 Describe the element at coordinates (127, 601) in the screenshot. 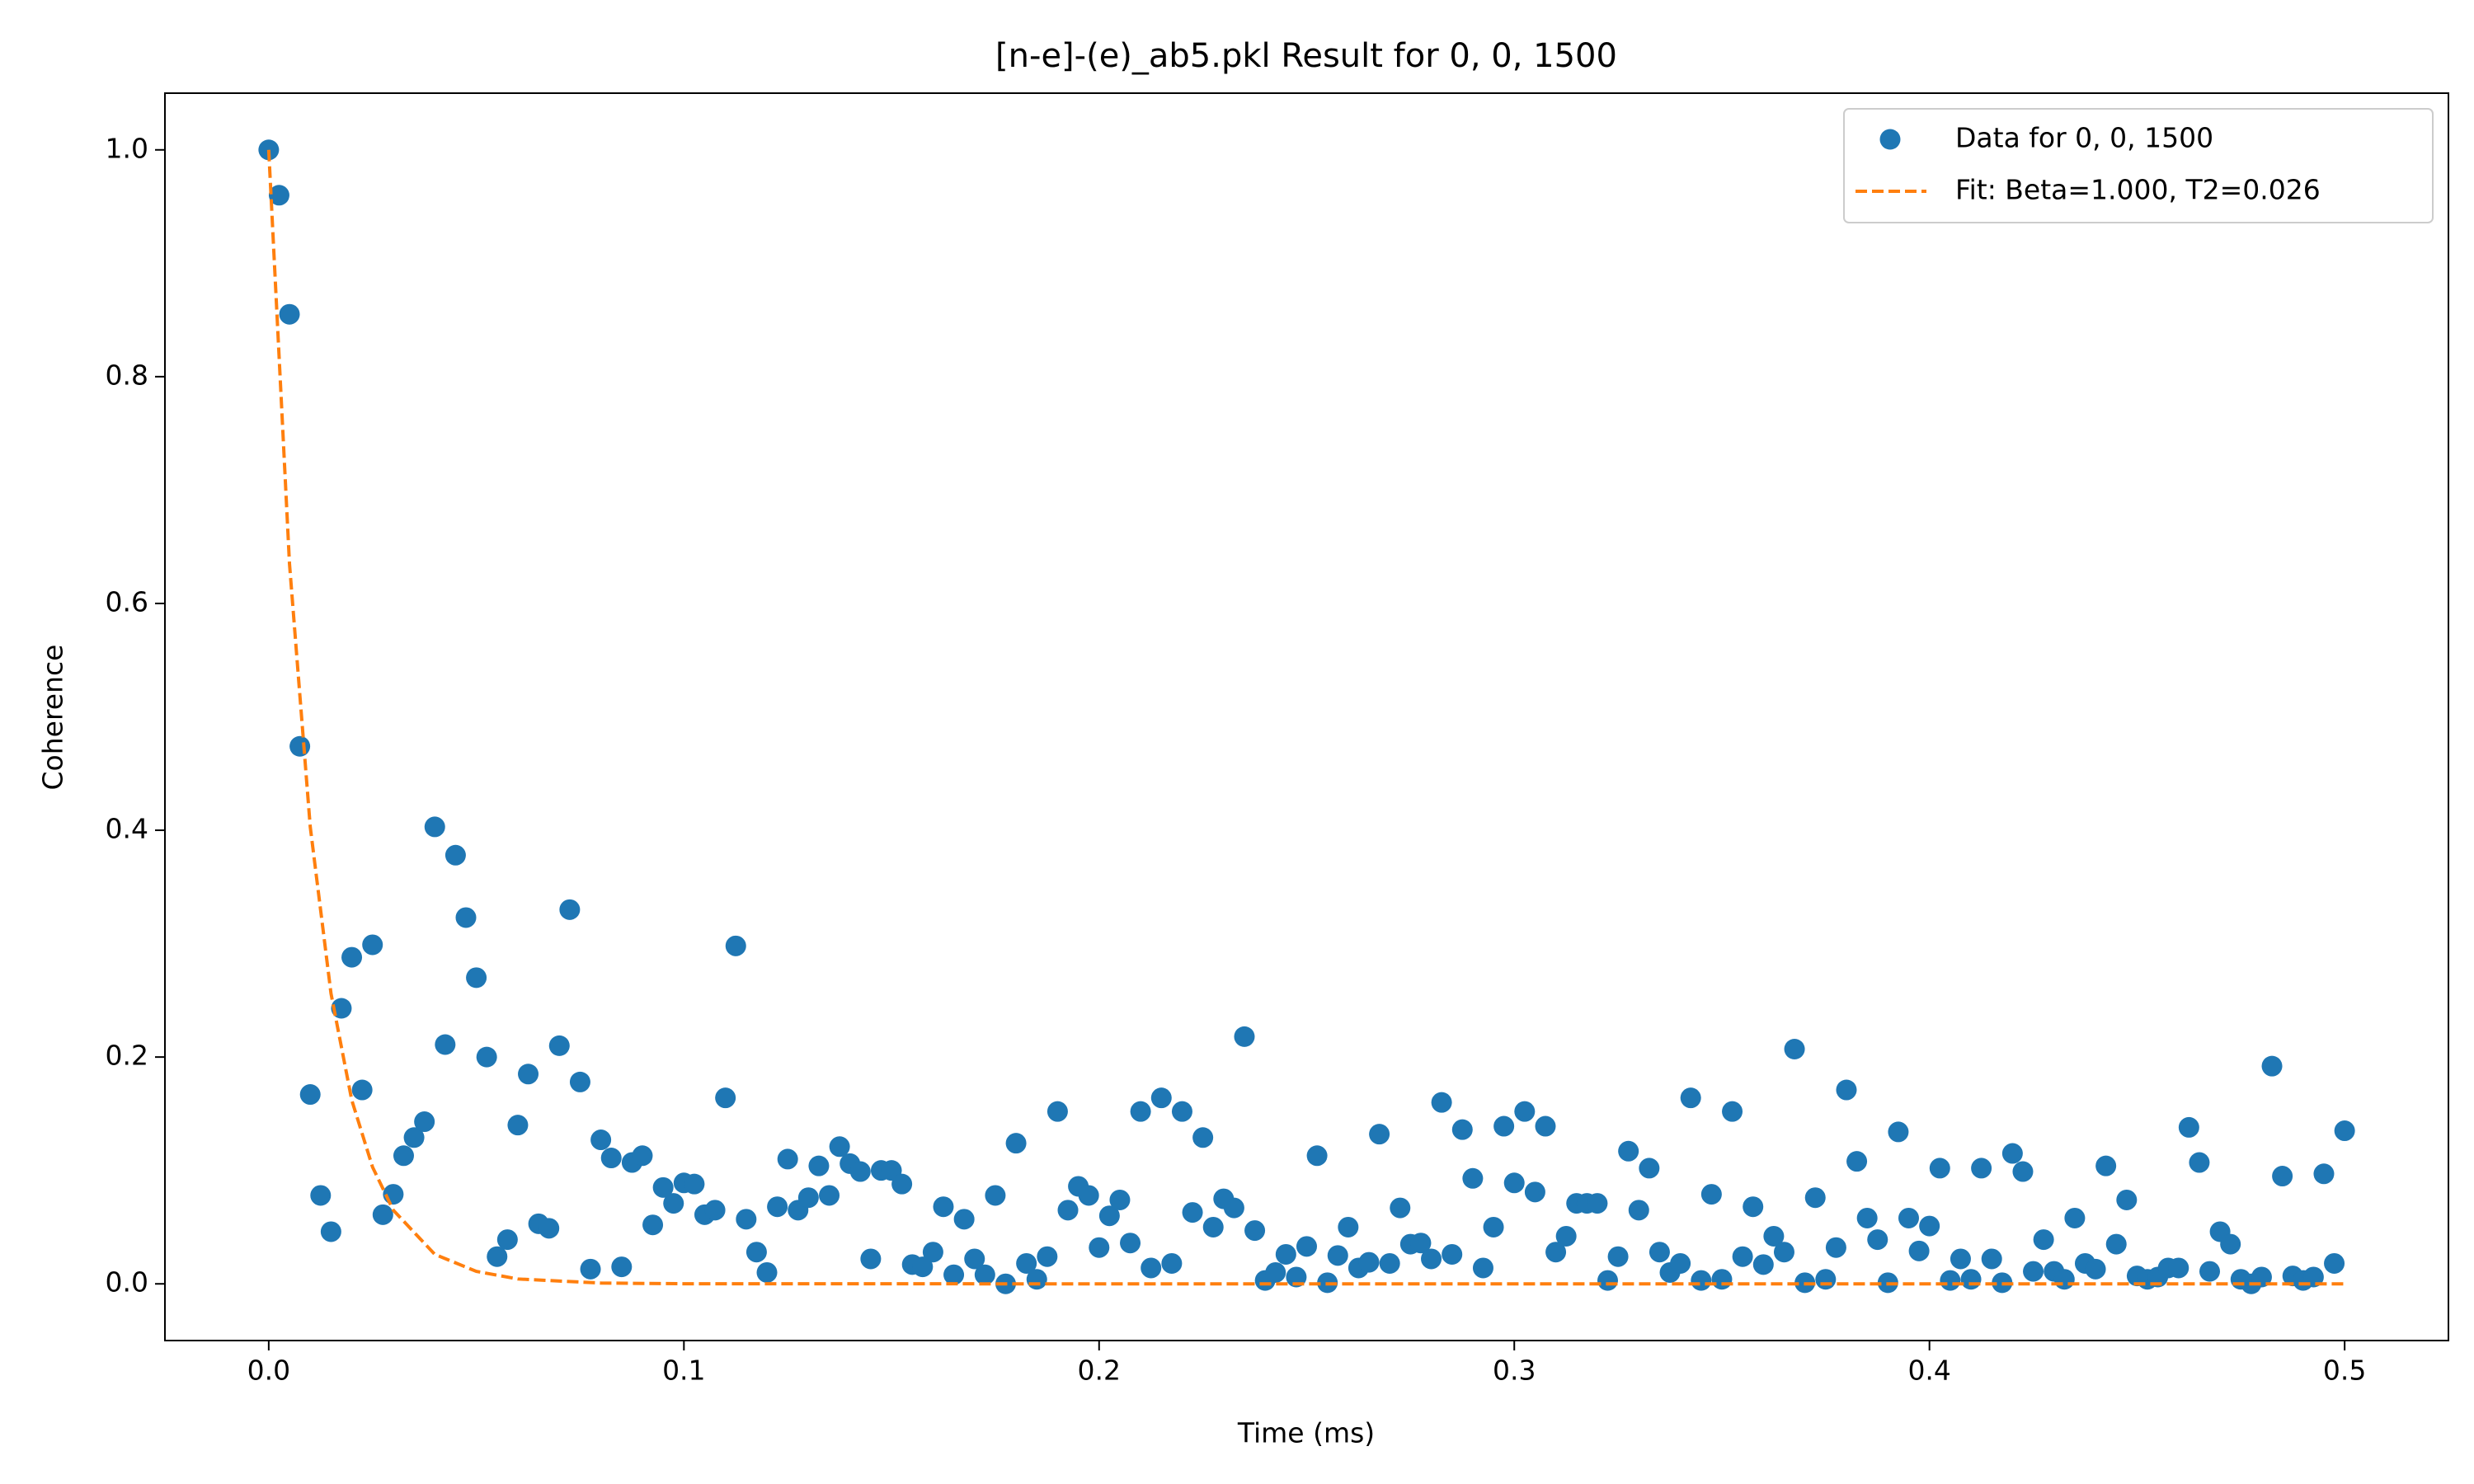

I see `y-tick-label: 0.6` at that location.